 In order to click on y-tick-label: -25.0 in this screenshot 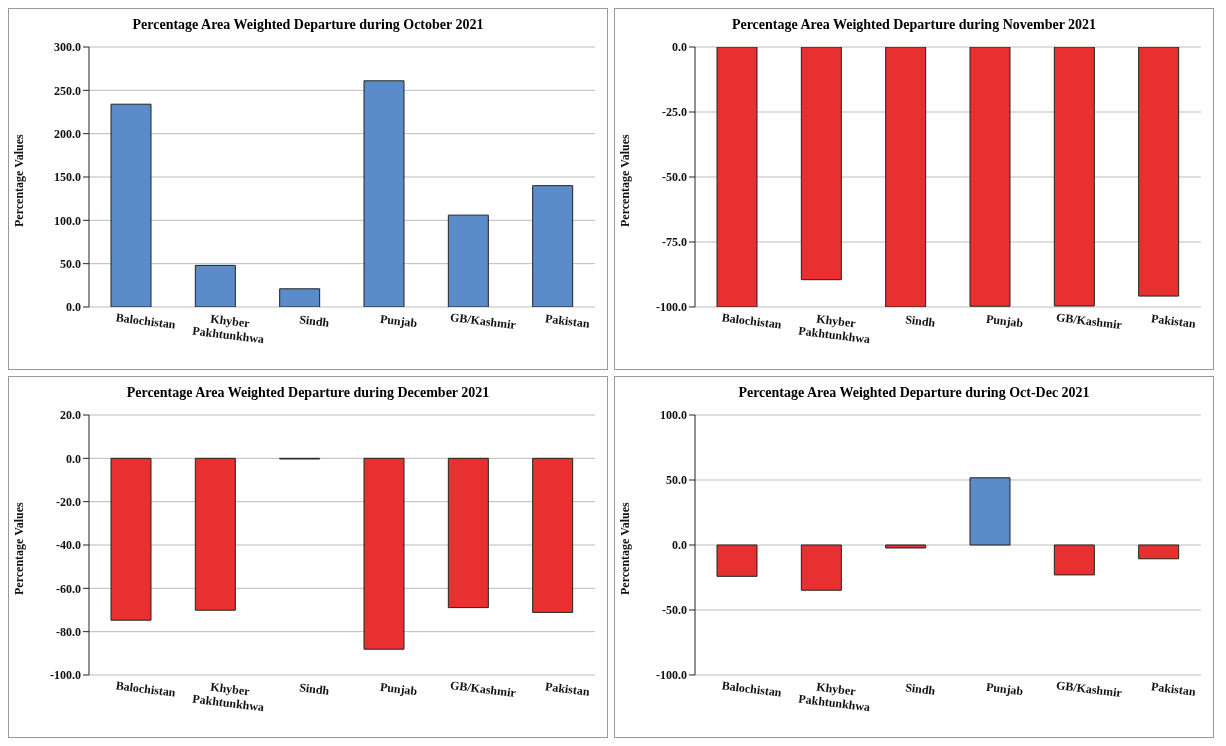, I will do `click(674, 112)`.